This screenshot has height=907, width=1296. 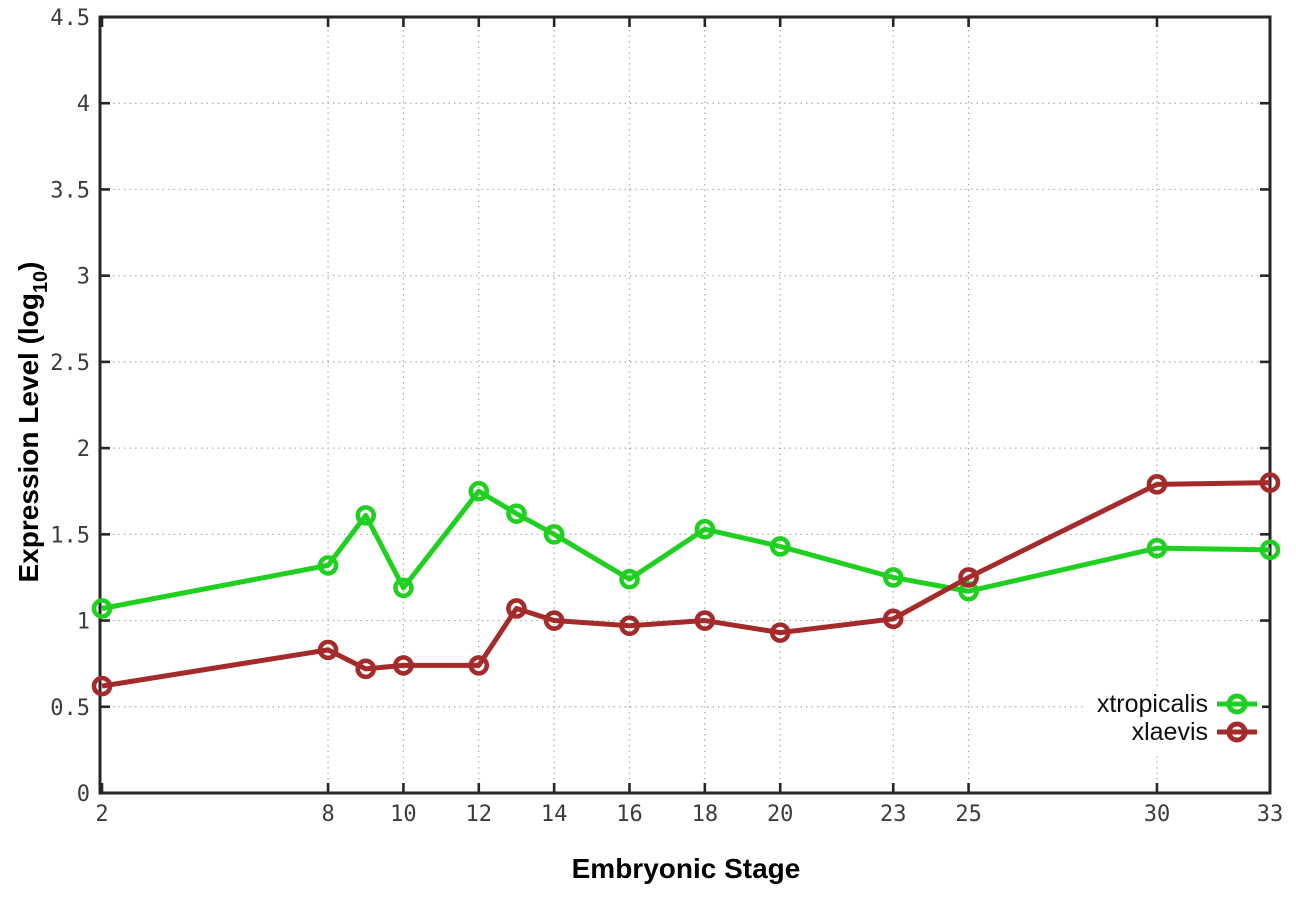 What do you see at coordinates (70, 190) in the screenshot?
I see `y-tick-label: 3.5` at bounding box center [70, 190].